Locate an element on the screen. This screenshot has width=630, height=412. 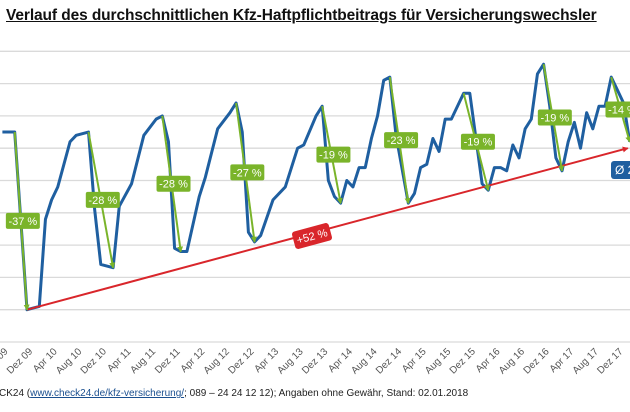
x-tick-label: Aug 17 is located at coordinates (586, 361).